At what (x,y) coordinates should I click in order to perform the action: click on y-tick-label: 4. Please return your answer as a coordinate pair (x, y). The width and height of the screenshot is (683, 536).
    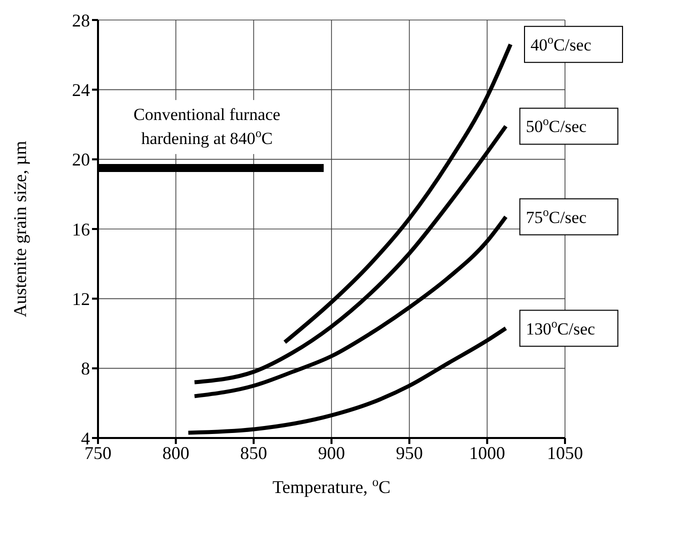
    Looking at the image, I should click on (85, 438).